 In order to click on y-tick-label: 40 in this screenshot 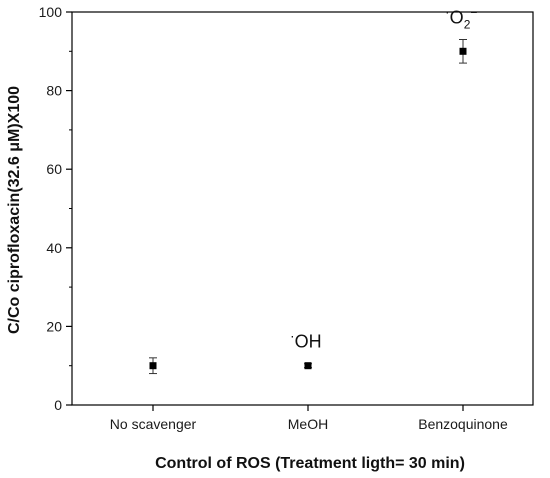, I will do `click(54, 248)`.